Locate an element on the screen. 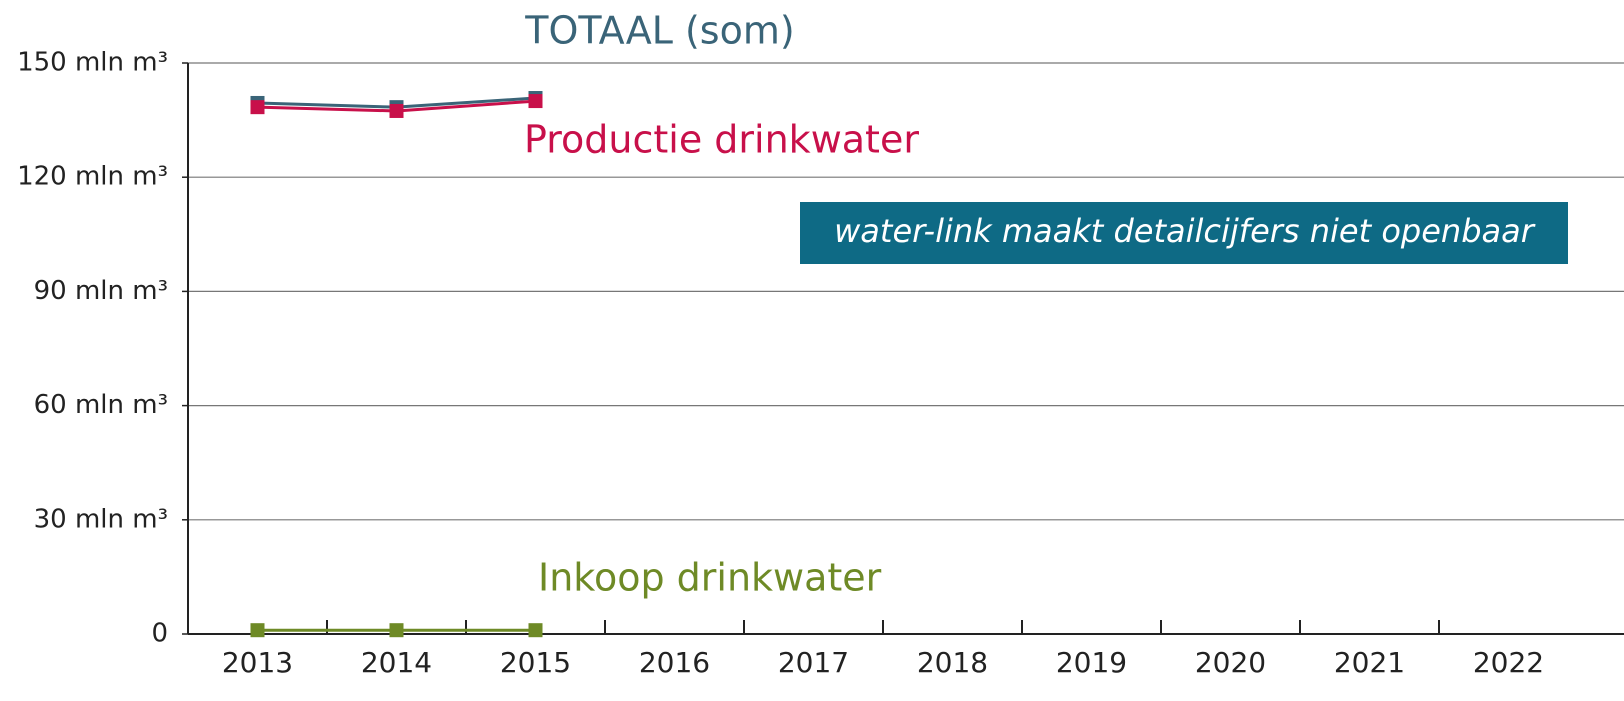 This screenshot has height=701, width=1624. series-label: TOTAAL (som) is located at coordinates (659, 31).